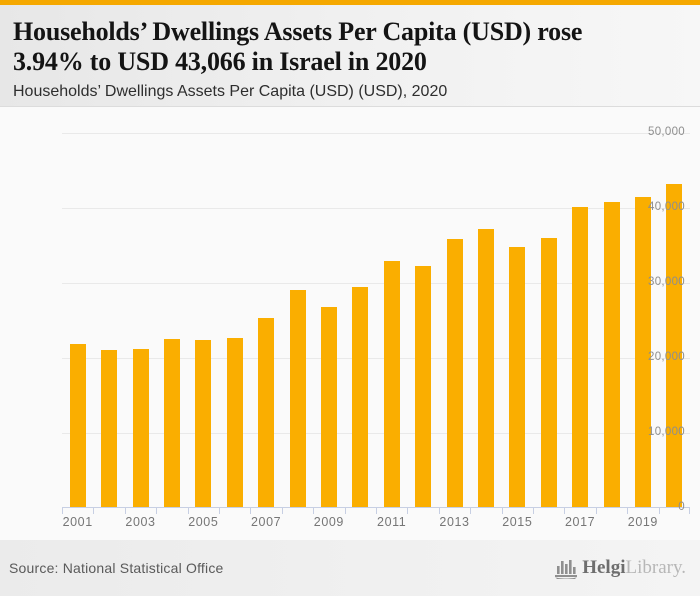 The width and height of the screenshot is (700, 596). What do you see at coordinates (674, 345) in the screenshot?
I see `bar-2020` at bounding box center [674, 345].